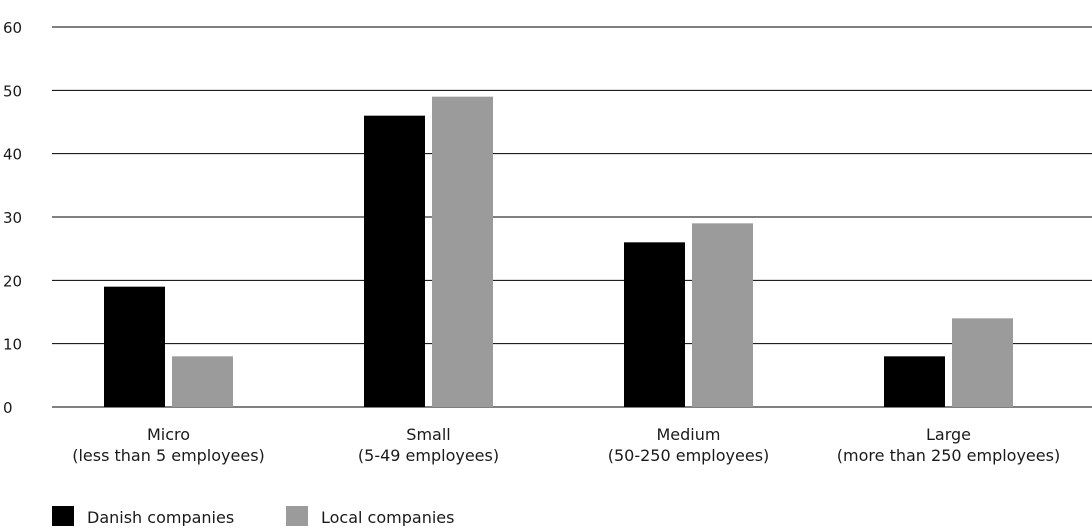 The image size is (1092, 530). Describe the element at coordinates (12, 28) in the screenshot. I see `y-tick-label: 60` at that location.